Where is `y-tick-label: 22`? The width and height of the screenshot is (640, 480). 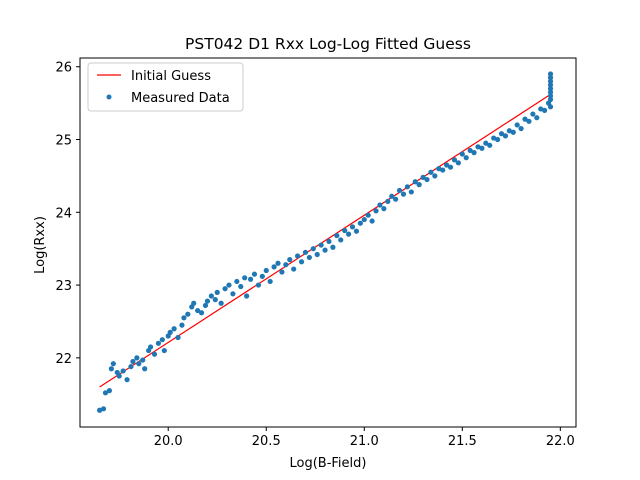 y-tick-label: 22 is located at coordinates (63, 359).